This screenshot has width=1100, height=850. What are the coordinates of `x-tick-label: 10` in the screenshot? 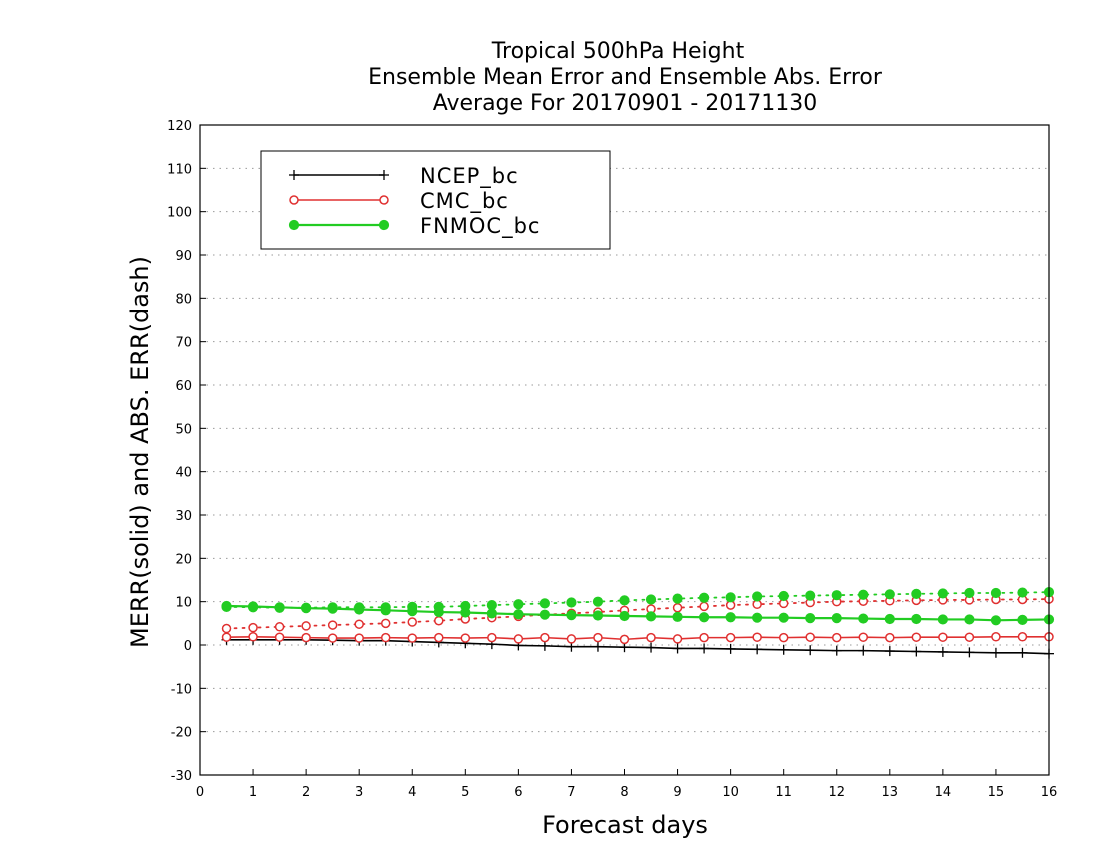 It's located at (730, 792).